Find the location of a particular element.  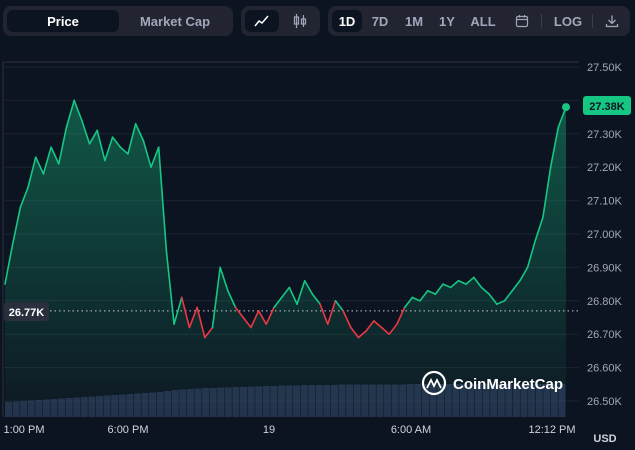

coinmarketcap-logo-icon is located at coordinates (434, 383).